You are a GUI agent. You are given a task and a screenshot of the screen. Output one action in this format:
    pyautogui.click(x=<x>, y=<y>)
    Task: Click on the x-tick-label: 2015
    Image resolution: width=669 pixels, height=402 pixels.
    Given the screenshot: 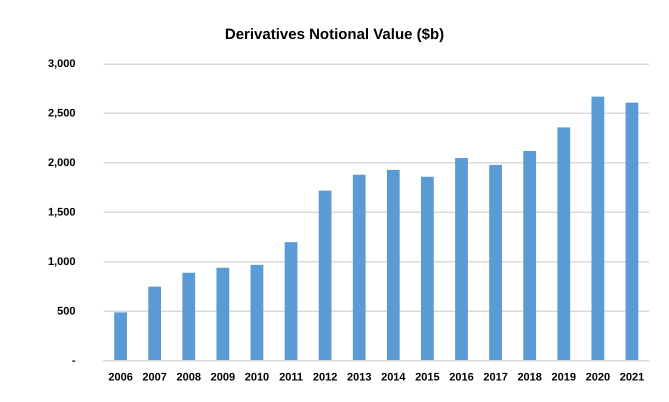 What is the action you would take?
    pyautogui.click(x=427, y=377)
    